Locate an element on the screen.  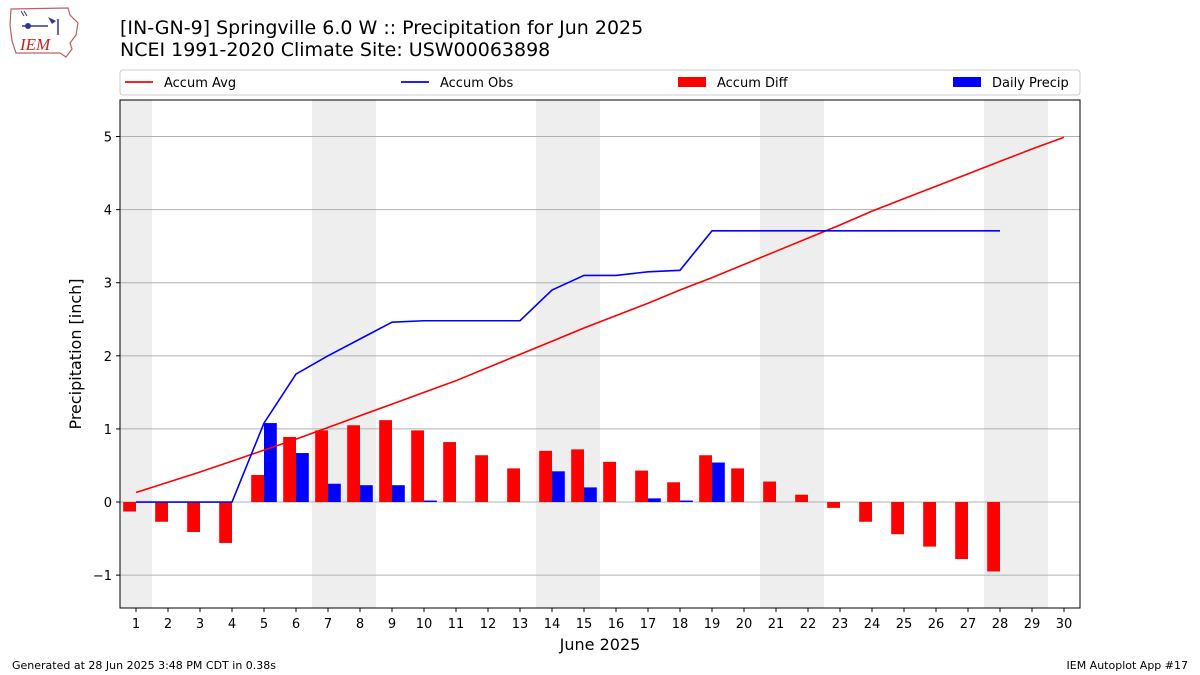
chart-subtitle: NCEI 1991-2020 Climate Site: USW00063898 is located at coordinates (335, 50).